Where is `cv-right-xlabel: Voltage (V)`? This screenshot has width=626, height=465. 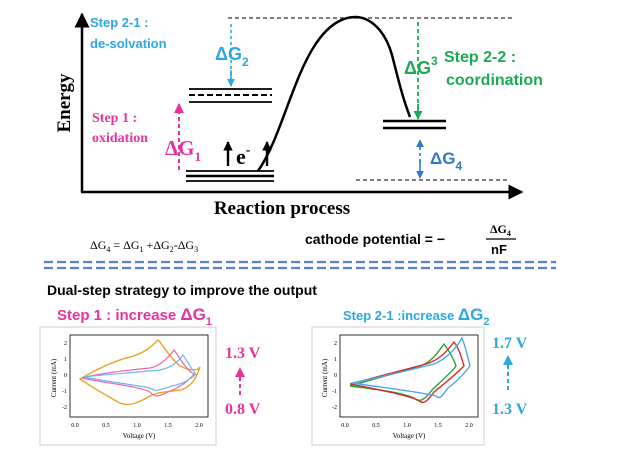 cv-right-xlabel: Voltage (V) is located at coordinates (409, 436).